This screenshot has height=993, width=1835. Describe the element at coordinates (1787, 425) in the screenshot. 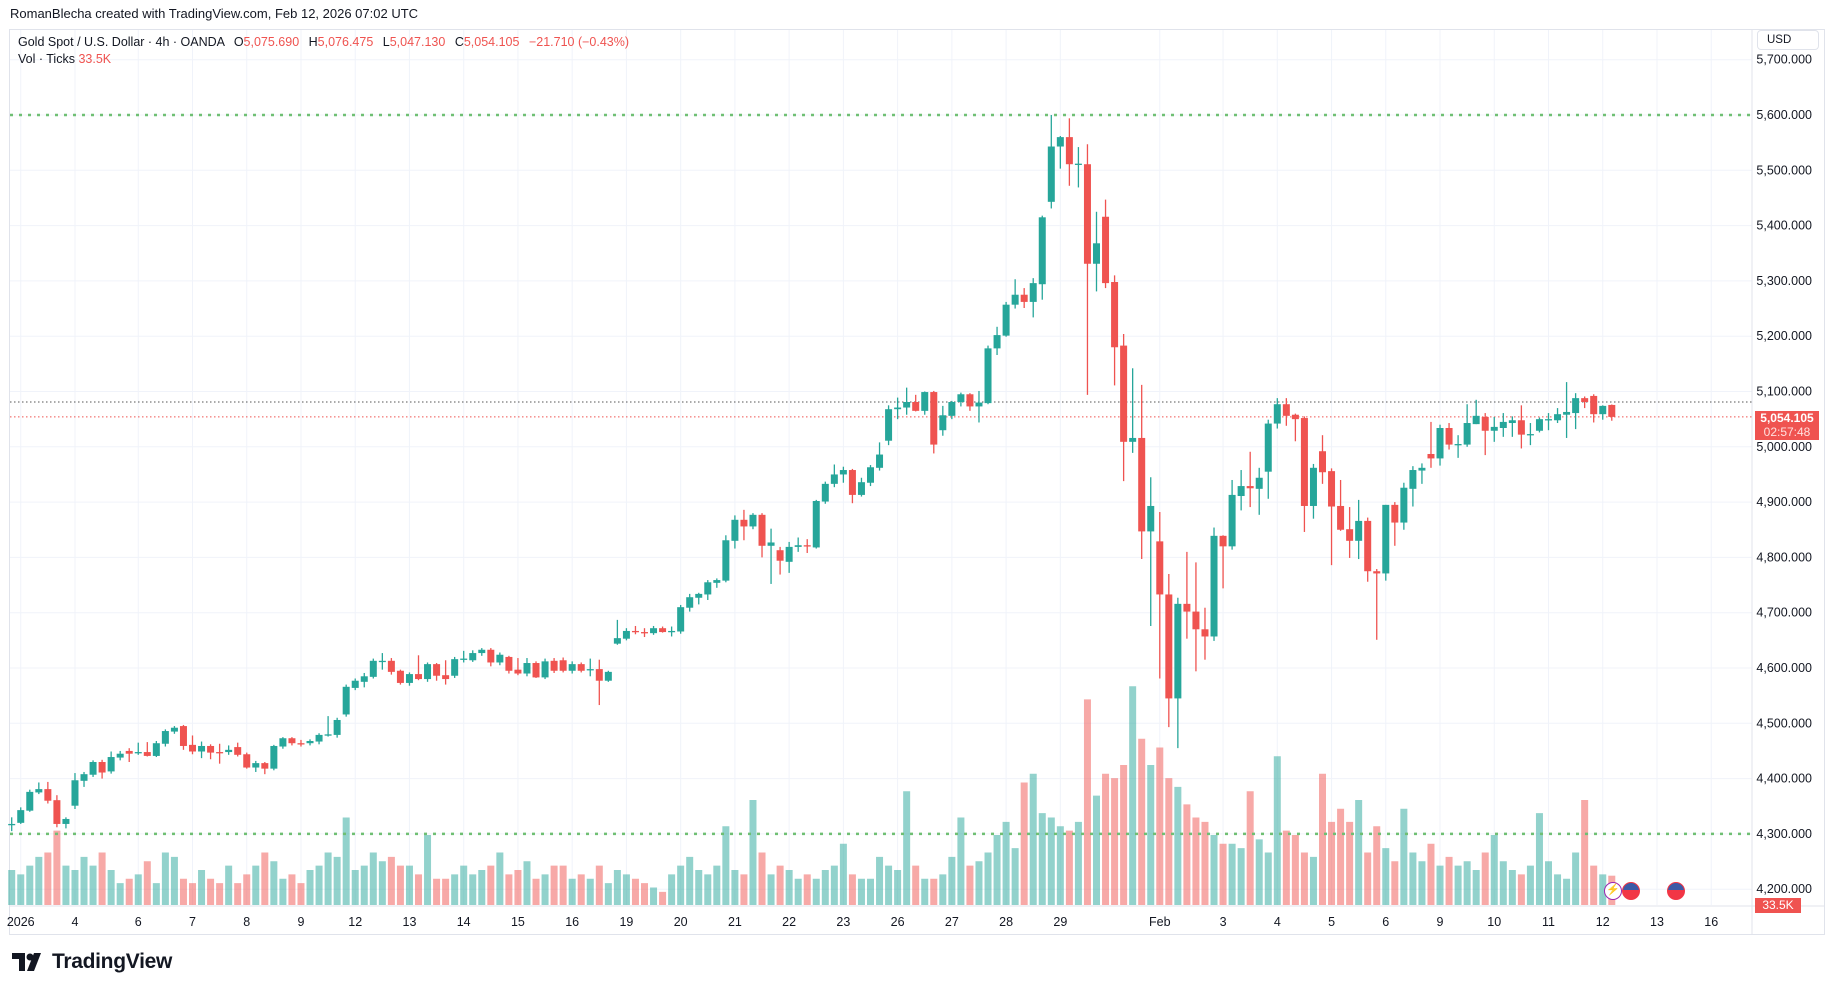

I see `last-price-badge: 5,054.105 02:57:48` at that location.